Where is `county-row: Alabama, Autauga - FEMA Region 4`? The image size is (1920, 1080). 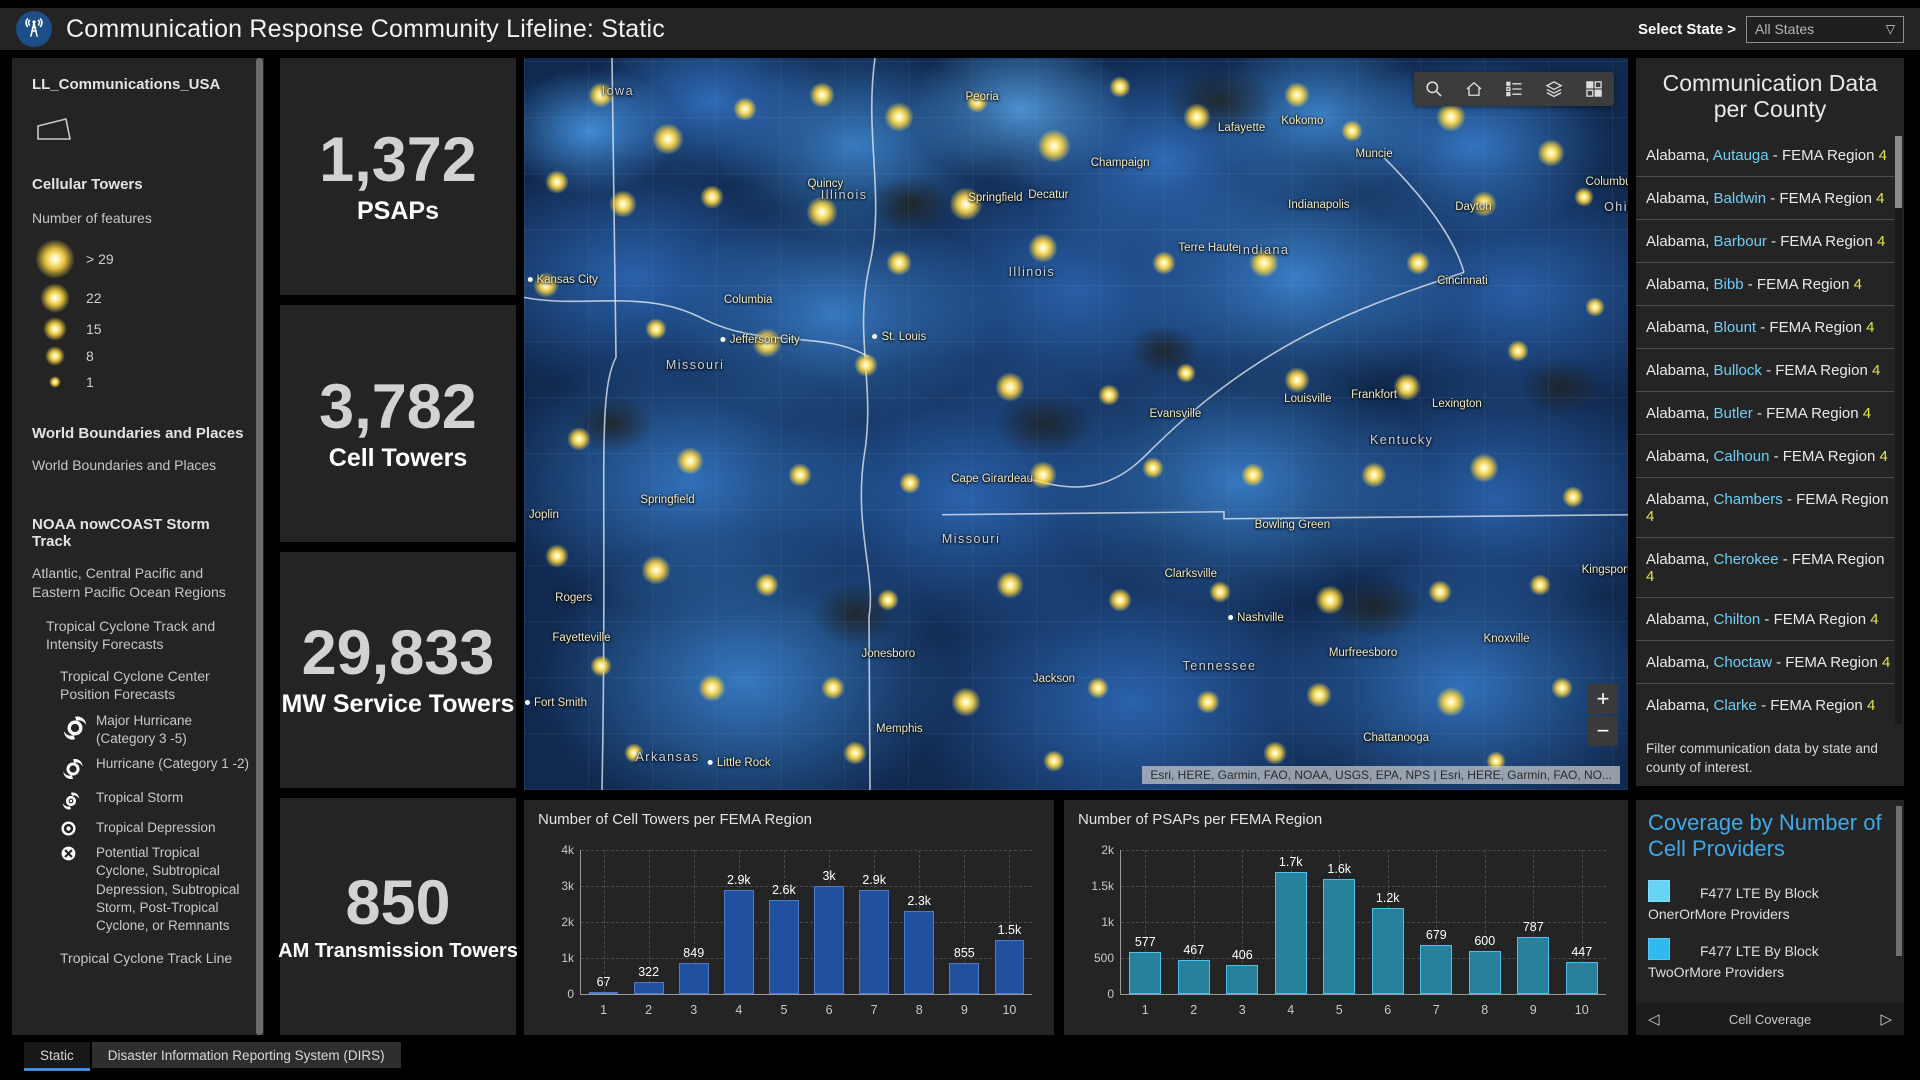
county-row: Alabama, Autauga - FEMA Region 4 is located at coordinates (1765, 155).